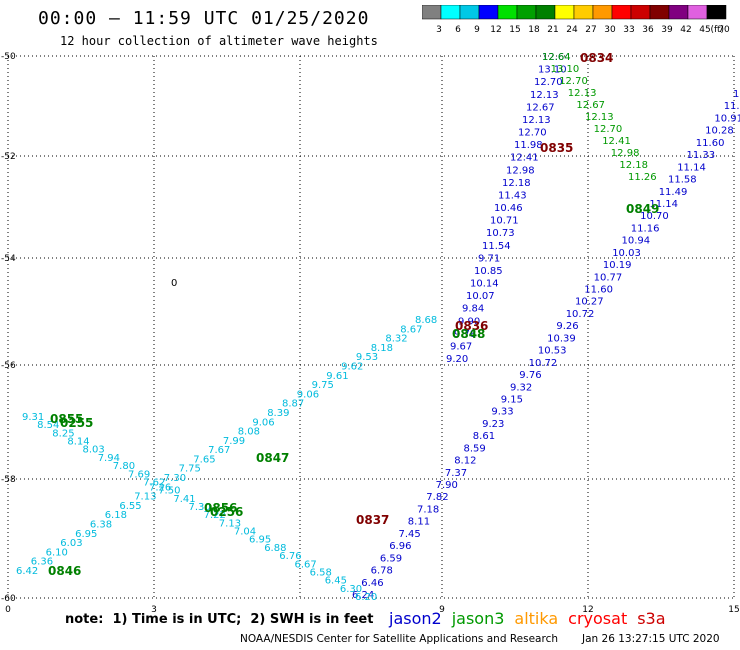  What do you see at coordinates (733, 610) in the screenshot?
I see `x-axis-label: 15` at bounding box center [733, 610].